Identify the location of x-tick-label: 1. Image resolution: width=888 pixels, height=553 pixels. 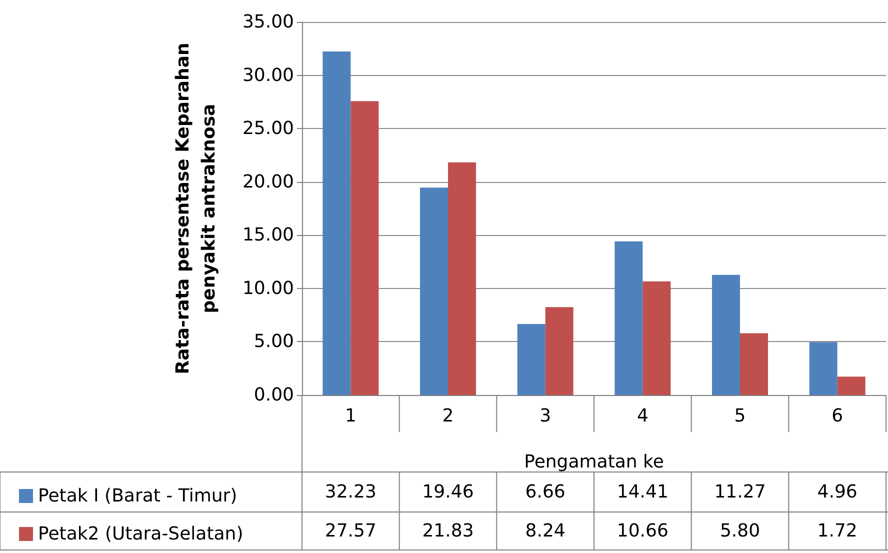
(350, 416).